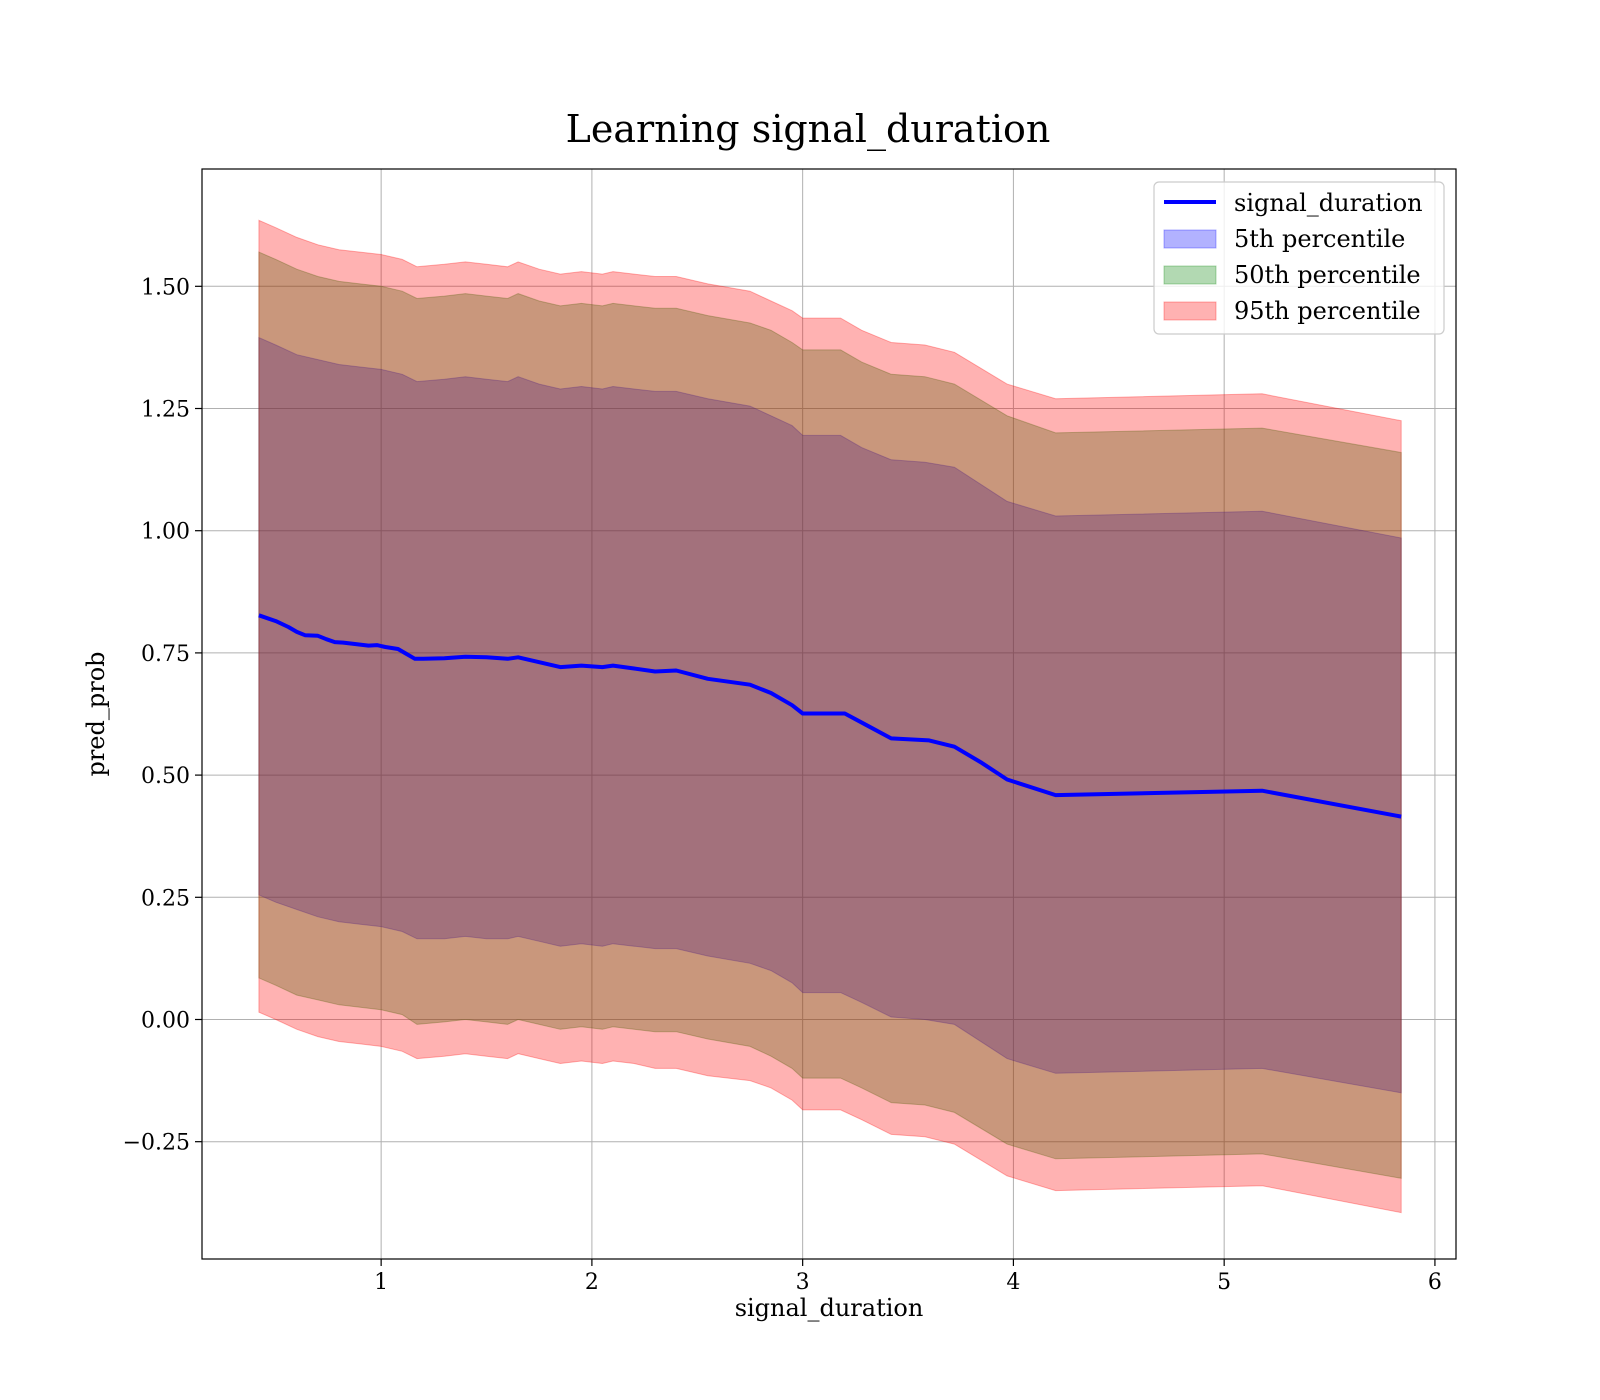  What do you see at coordinates (1190, 275) in the screenshot?
I see `legend-swatch-50th` at bounding box center [1190, 275].